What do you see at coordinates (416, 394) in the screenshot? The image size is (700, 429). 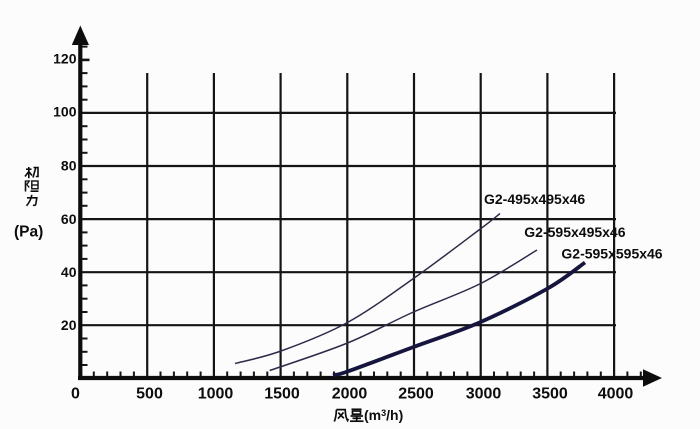 I see `svg-text: 2500` at bounding box center [416, 394].